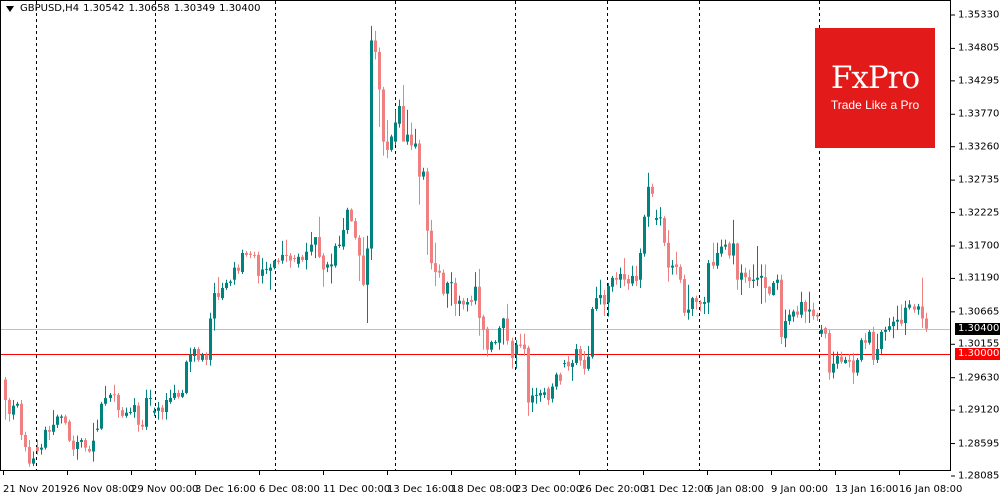 The image size is (1000, 500). I want to click on dropdown-triangle-icon, so click(10, 8).